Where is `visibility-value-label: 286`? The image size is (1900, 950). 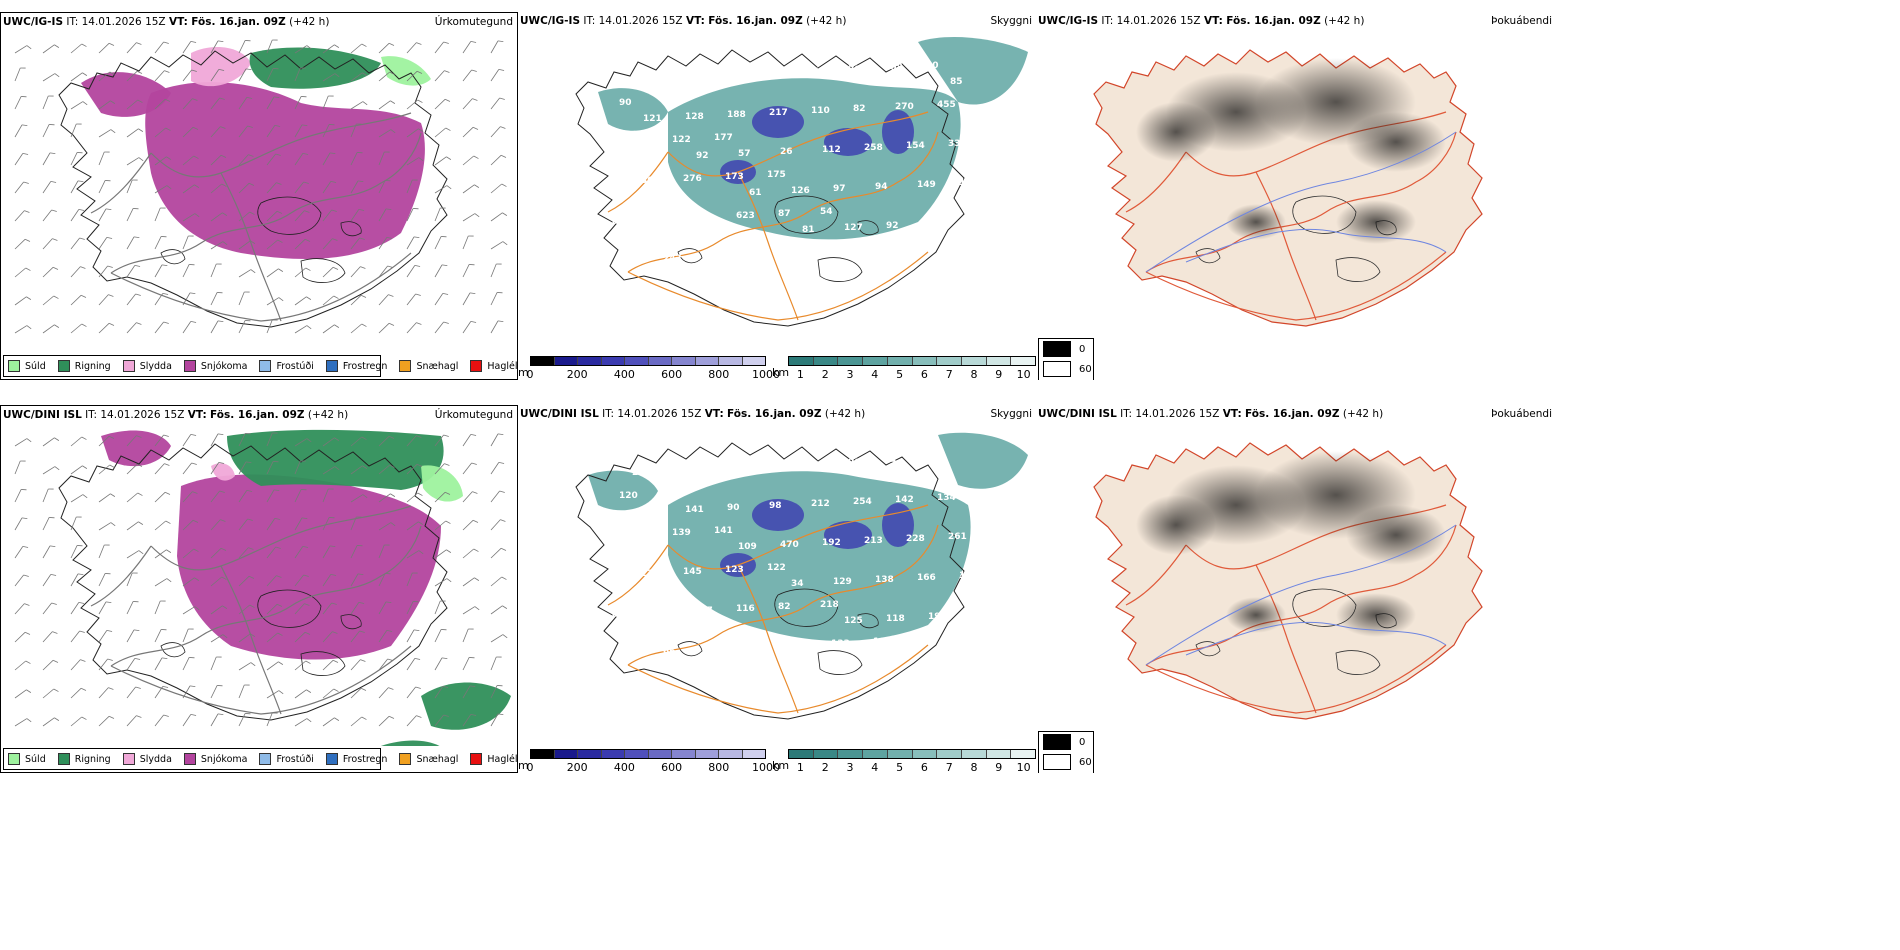
visibility-value-label: 286 is located at coordinates (840, 251).